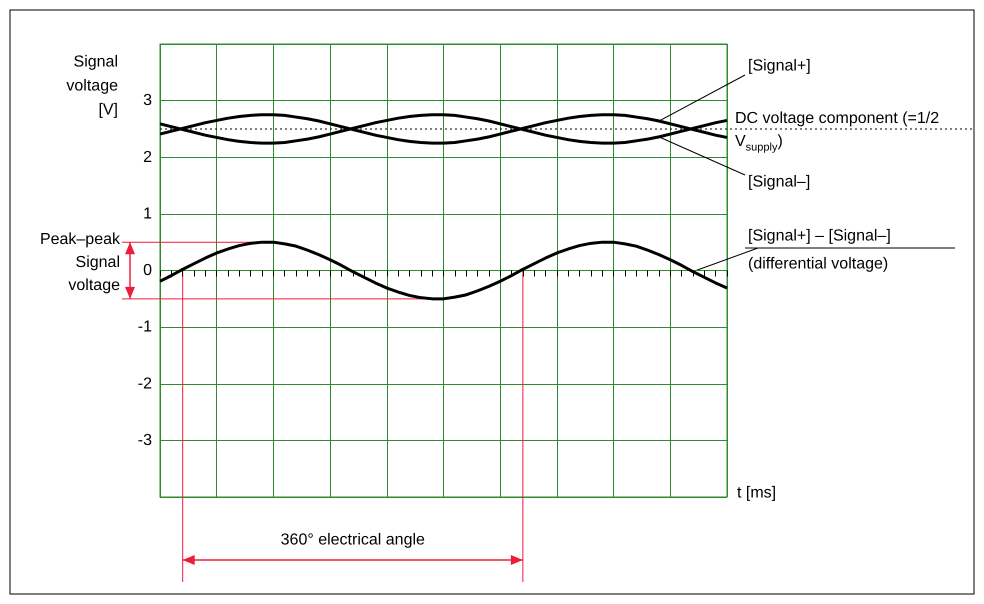 Image resolution: width=984 pixels, height=604 pixels. I want to click on y-tick-label: -2, so click(145, 383).